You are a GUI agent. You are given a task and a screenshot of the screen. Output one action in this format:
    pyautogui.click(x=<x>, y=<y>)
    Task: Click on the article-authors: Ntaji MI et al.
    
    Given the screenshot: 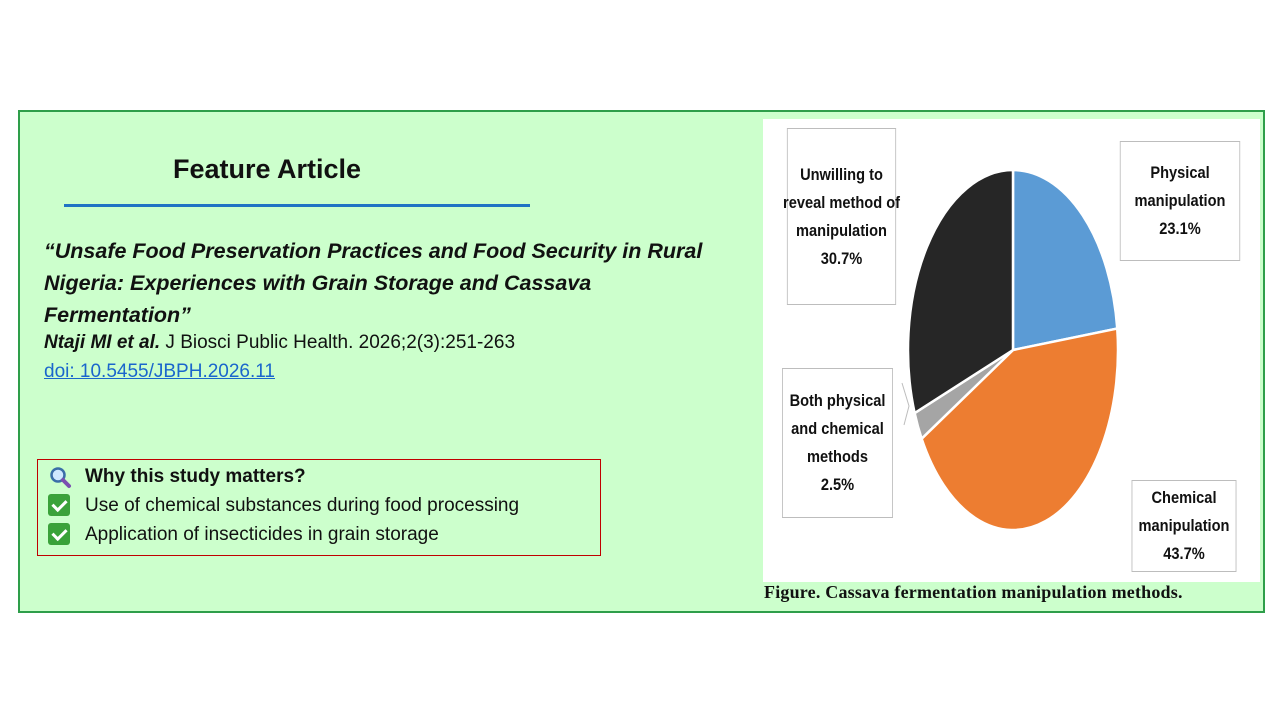 What is the action you would take?
    pyautogui.click(x=102, y=342)
    